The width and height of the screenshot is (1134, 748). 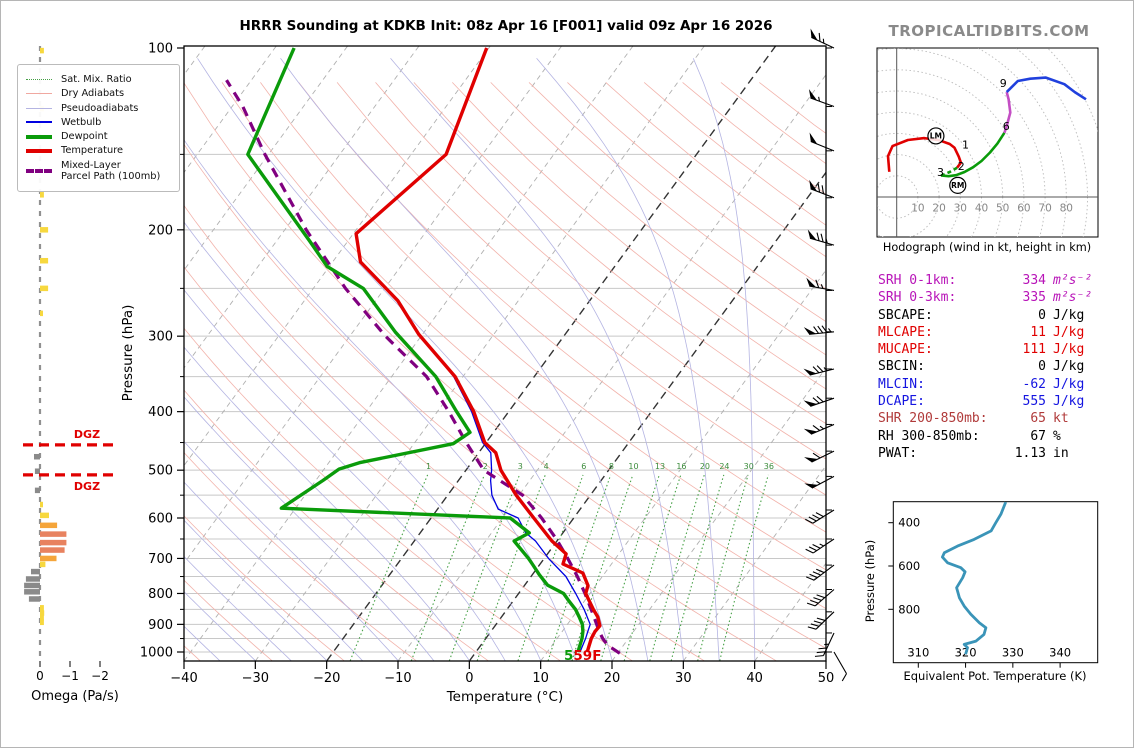 What do you see at coordinates (96, 79) in the screenshot?
I see `legend-label: Sat. Mix. Ratio` at bounding box center [96, 79].